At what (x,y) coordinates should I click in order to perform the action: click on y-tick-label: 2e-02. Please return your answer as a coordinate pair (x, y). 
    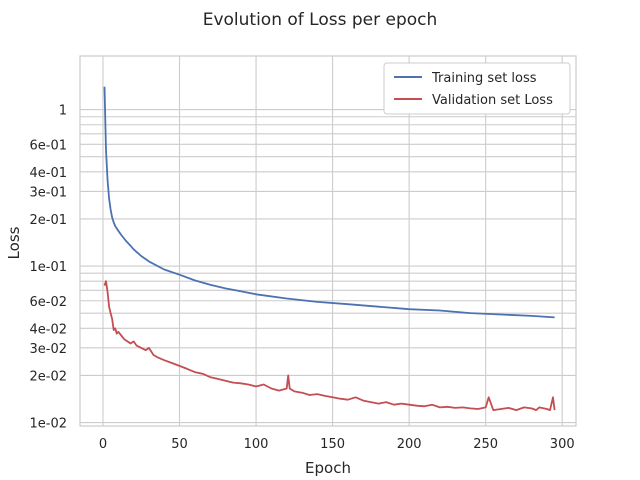
    Looking at the image, I should click on (48, 376).